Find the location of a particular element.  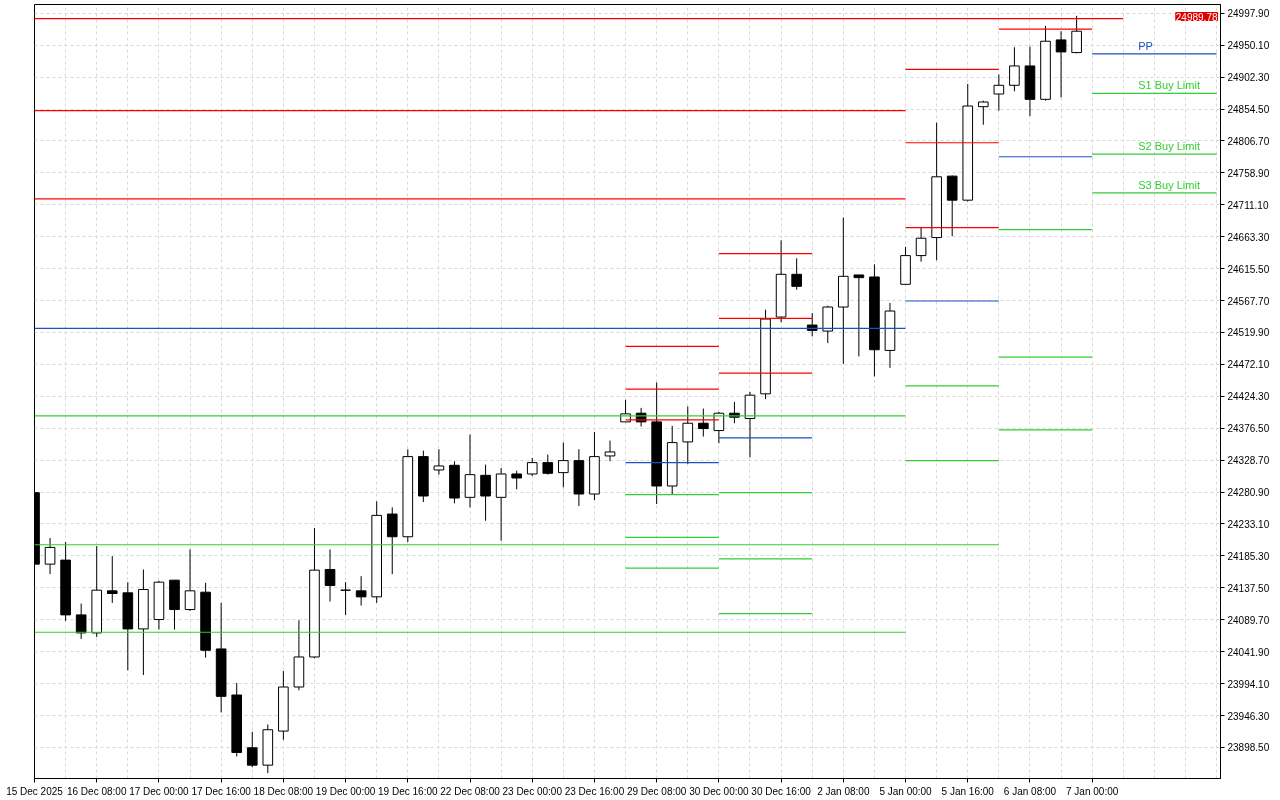

x-tick-label: 5 Jan 00:00 is located at coordinates (906, 791).